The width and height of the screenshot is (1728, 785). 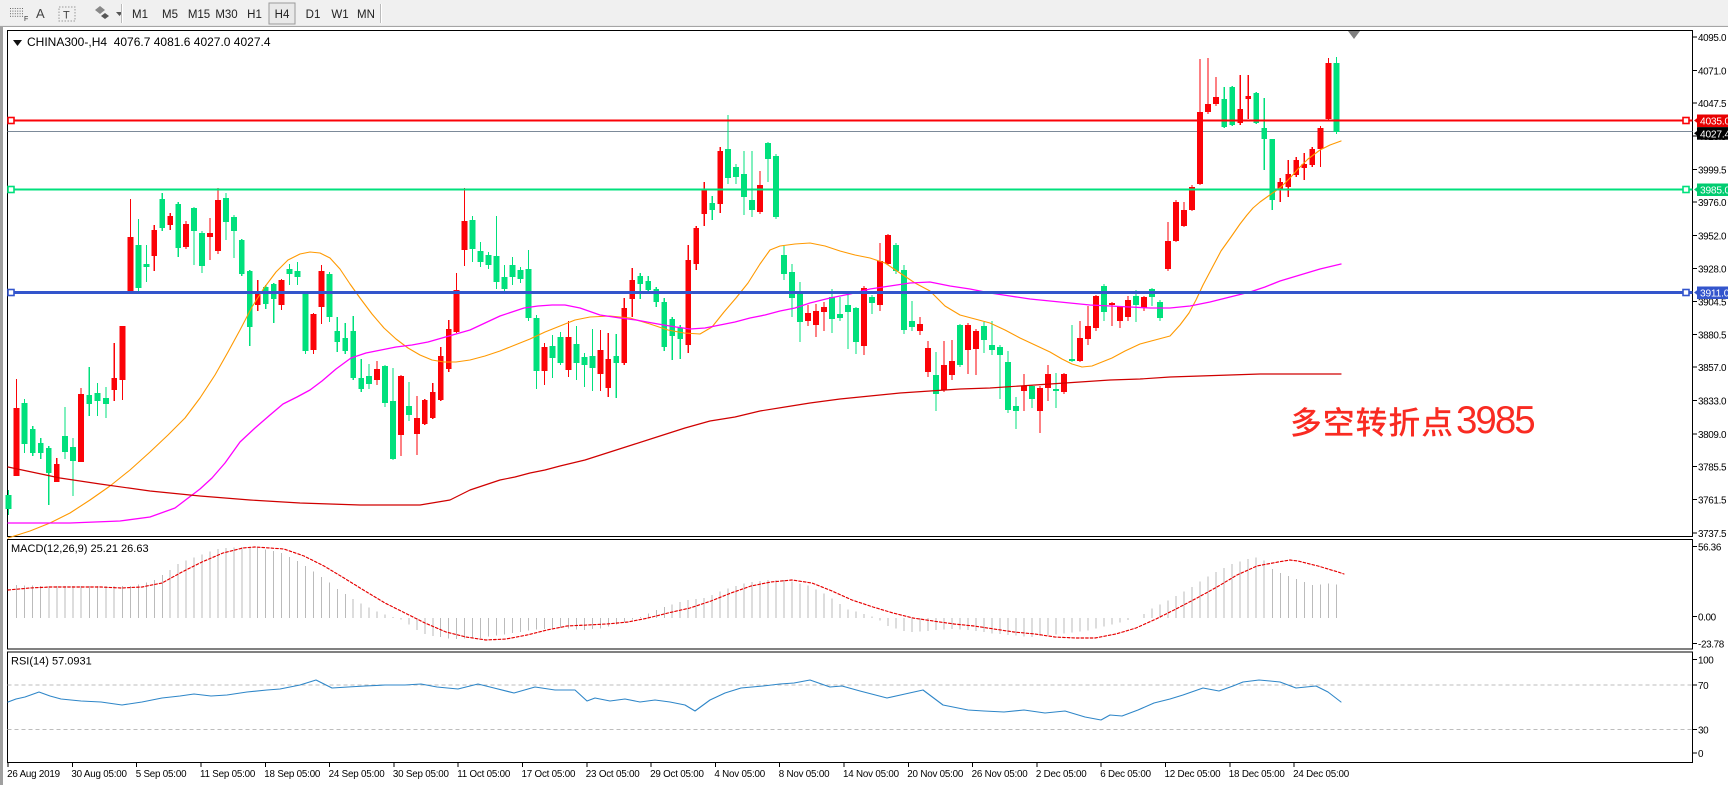 I want to click on svg-text: 11 Oct 05:00, so click(x=484, y=774).